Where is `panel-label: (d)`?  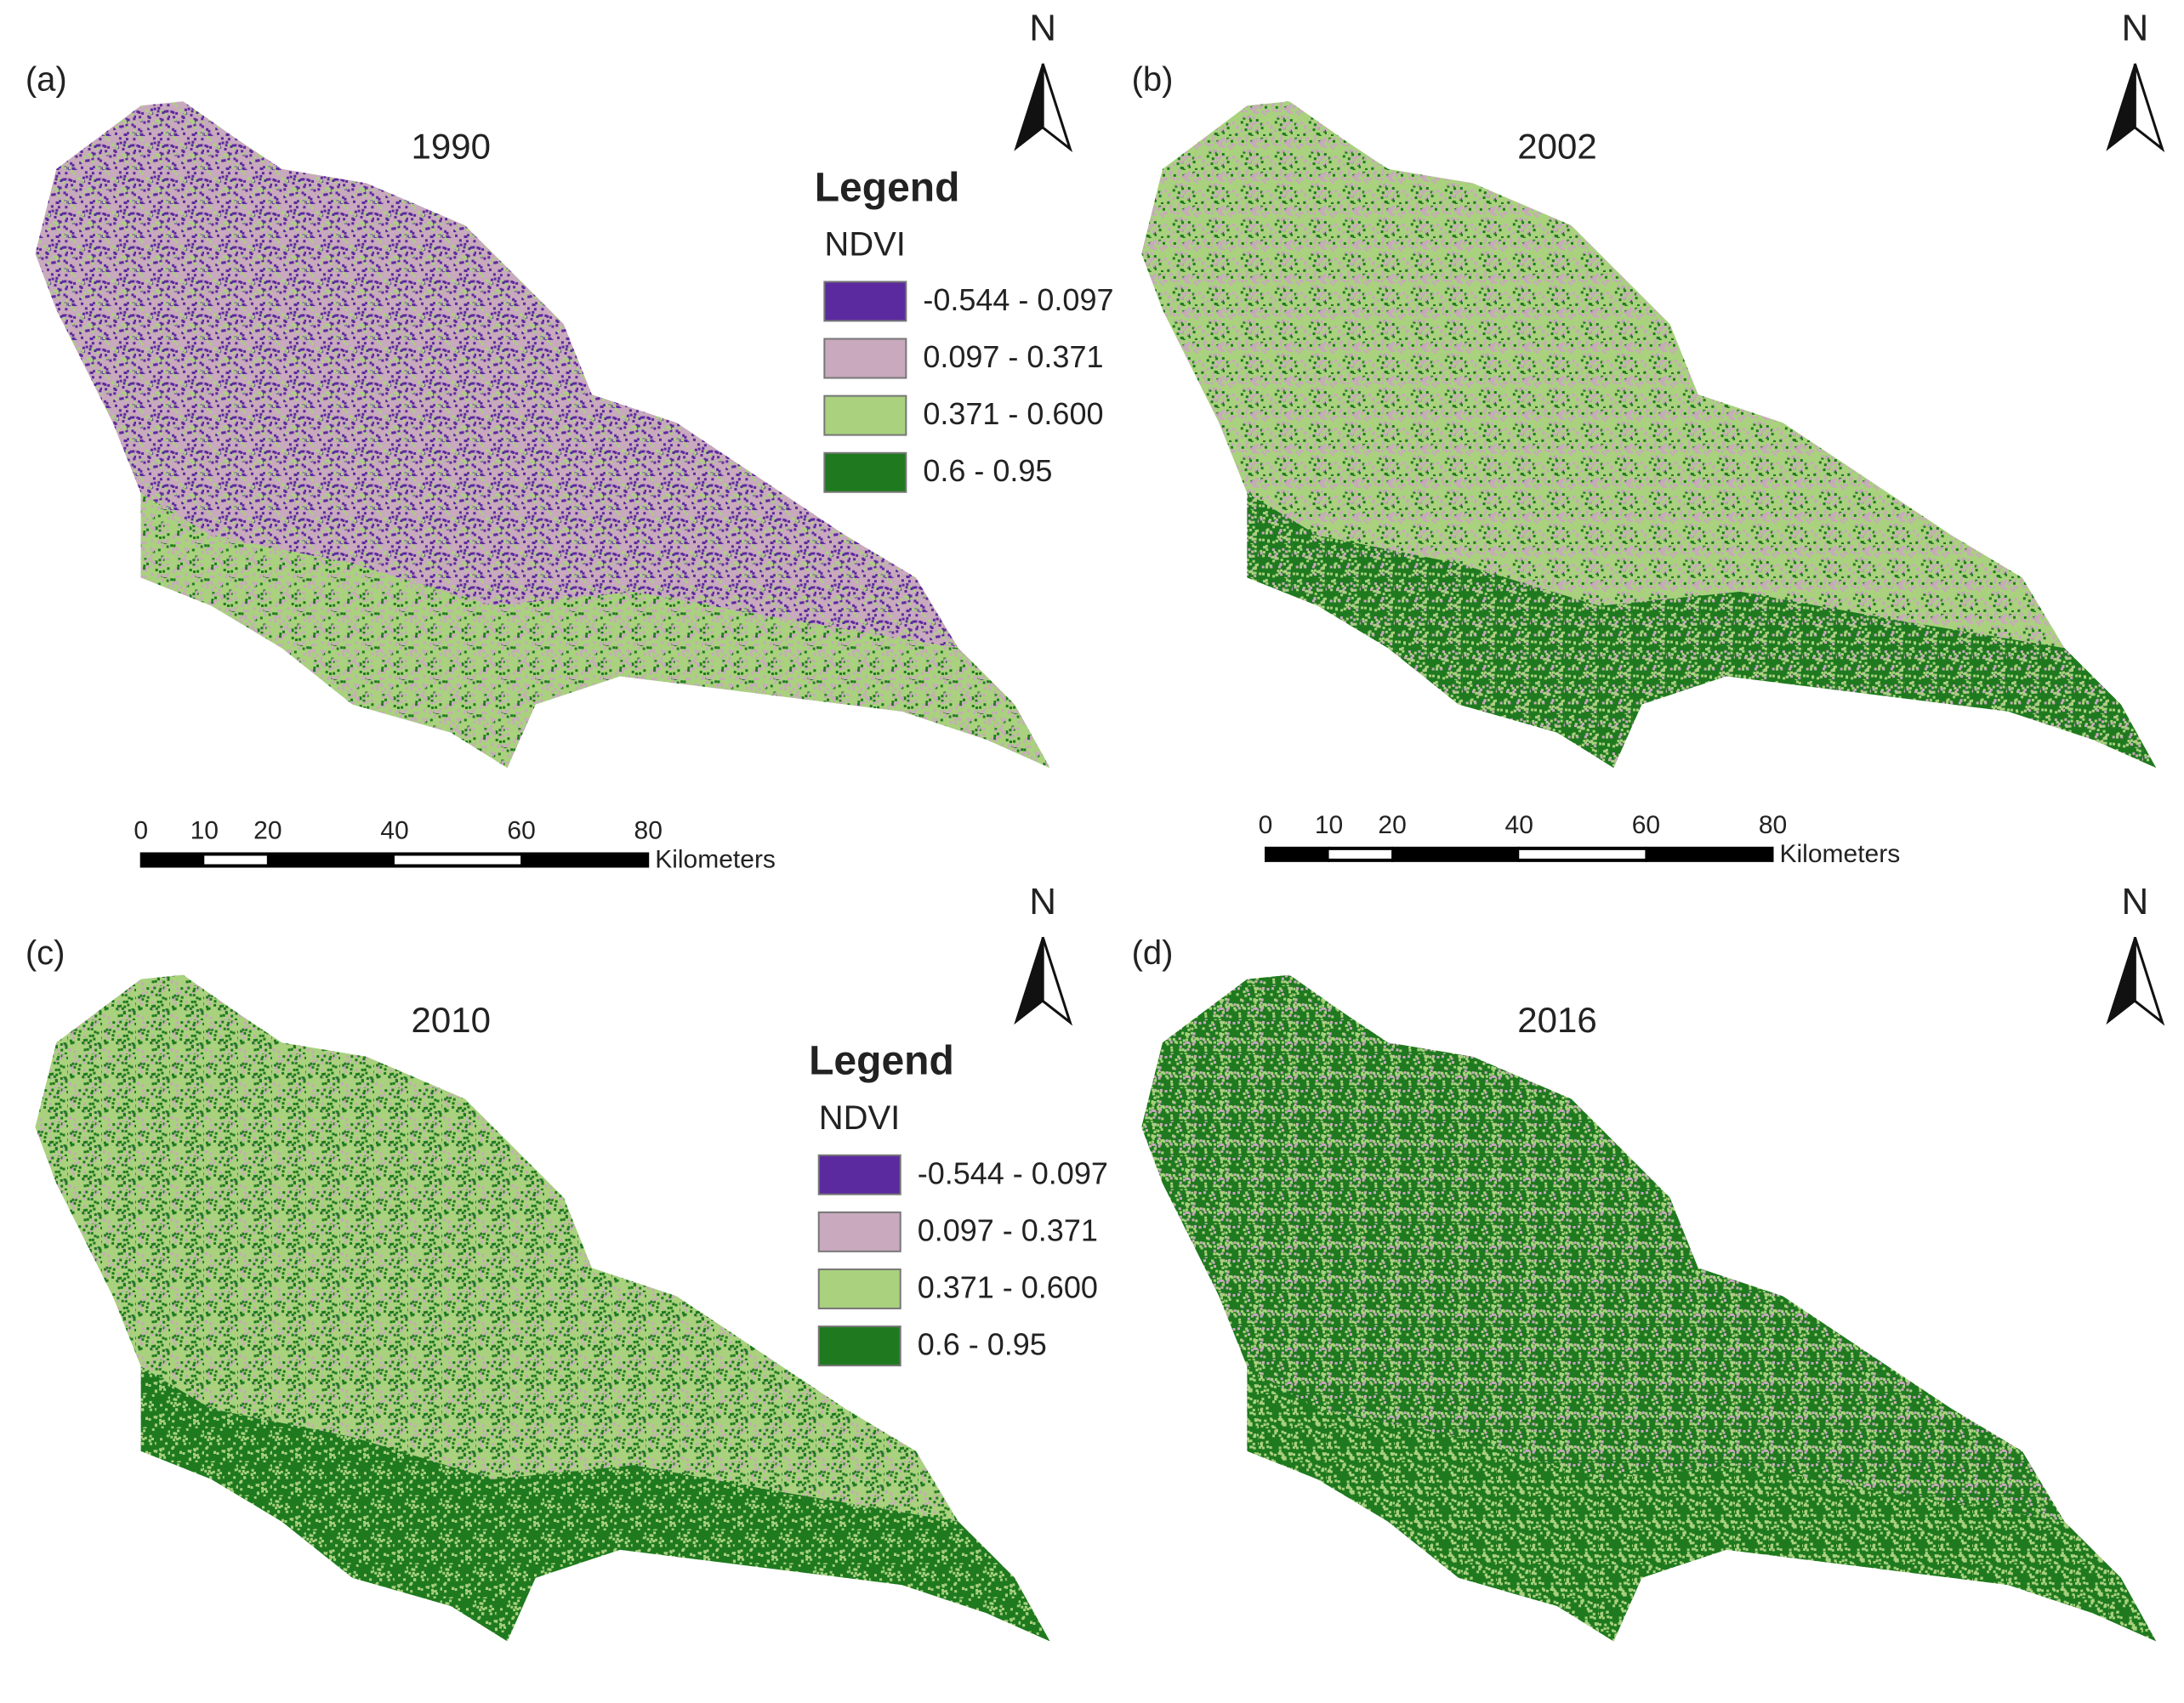
panel-label: (d) is located at coordinates (1153, 953).